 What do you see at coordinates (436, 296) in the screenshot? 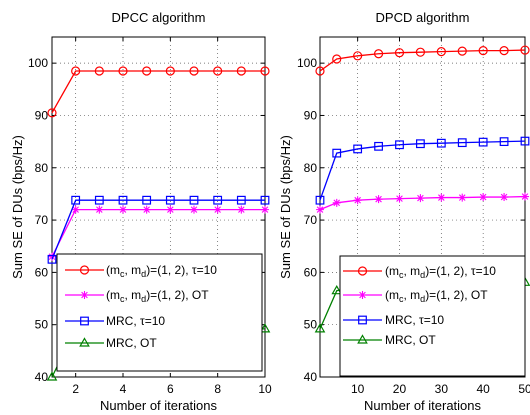
I see `legend-label: (mc, md)=(1, 2), OT` at bounding box center [436, 296].